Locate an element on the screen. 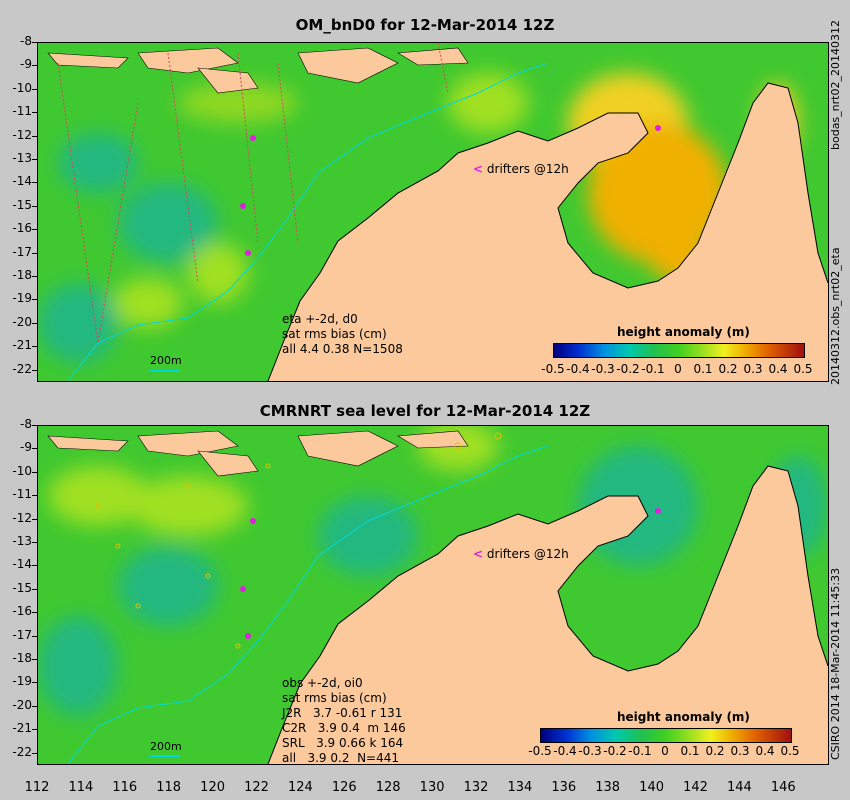  bottom-colorbar is located at coordinates (666, 735).